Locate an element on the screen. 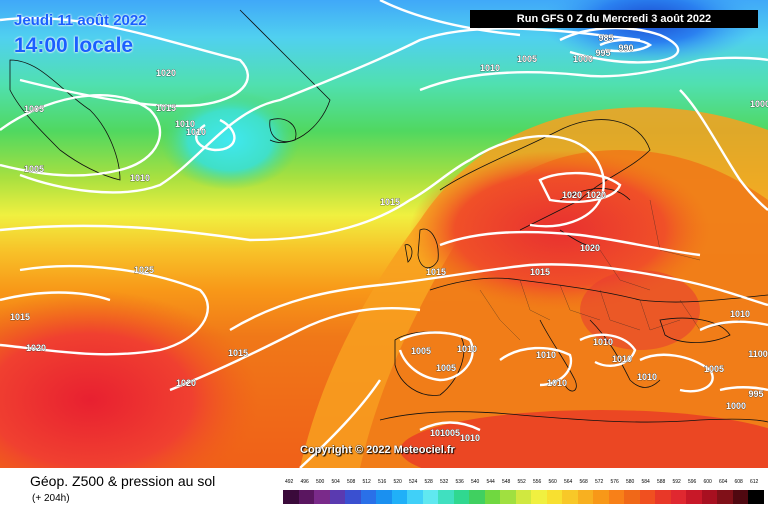 This screenshot has width=768, height=512. legend-tick-label: 576 is located at coordinates (614, 482).